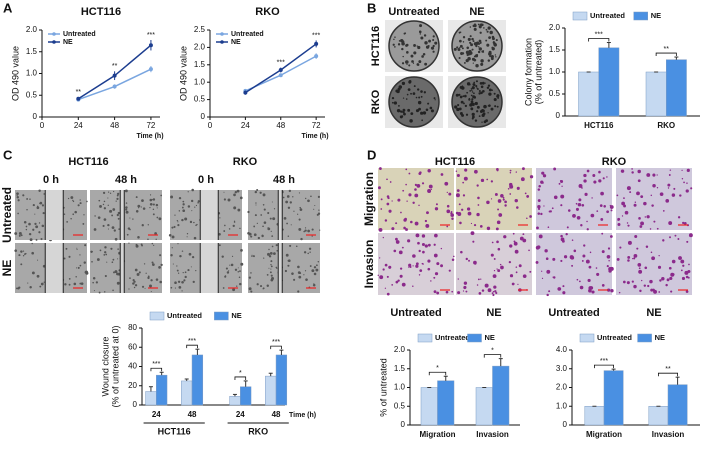 Image resolution: width=709 pixels, height=456 pixels. Describe the element at coordinates (276, 414) in the screenshot. I see `x-tick-label: 48` at that location.